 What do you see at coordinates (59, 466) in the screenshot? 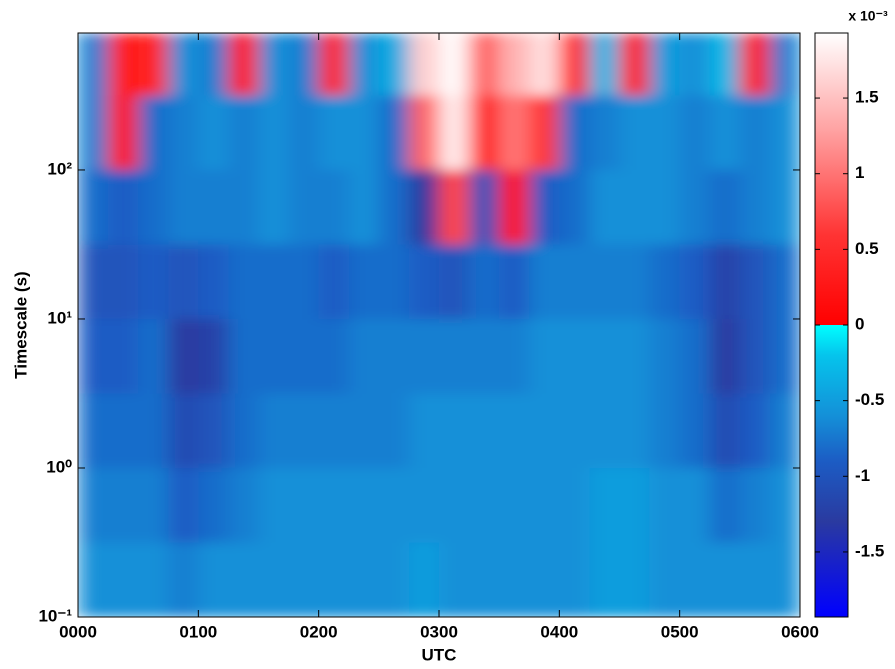
I see `y-tick-label: 10⁰` at bounding box center [59, 466].